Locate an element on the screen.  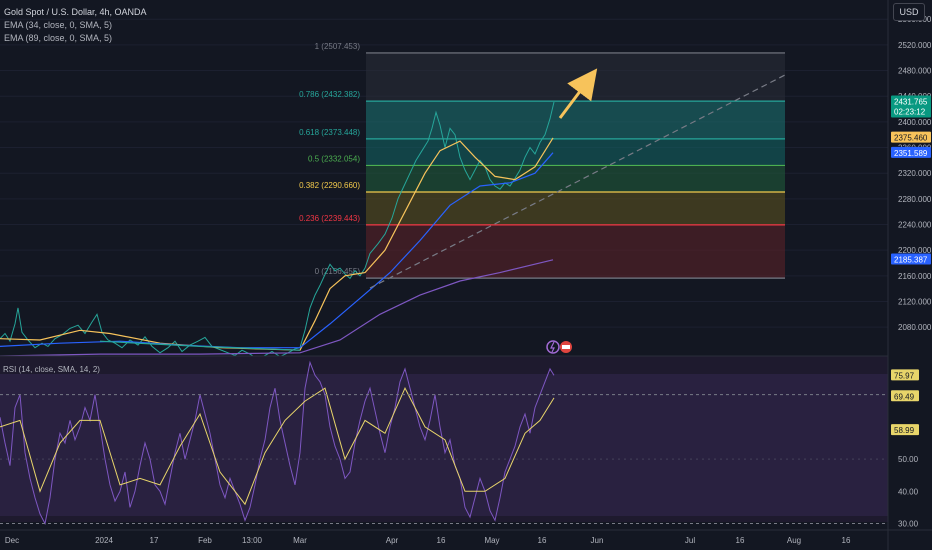
rsi-badge-2: 58.99 is located at coordinates (904, 430).